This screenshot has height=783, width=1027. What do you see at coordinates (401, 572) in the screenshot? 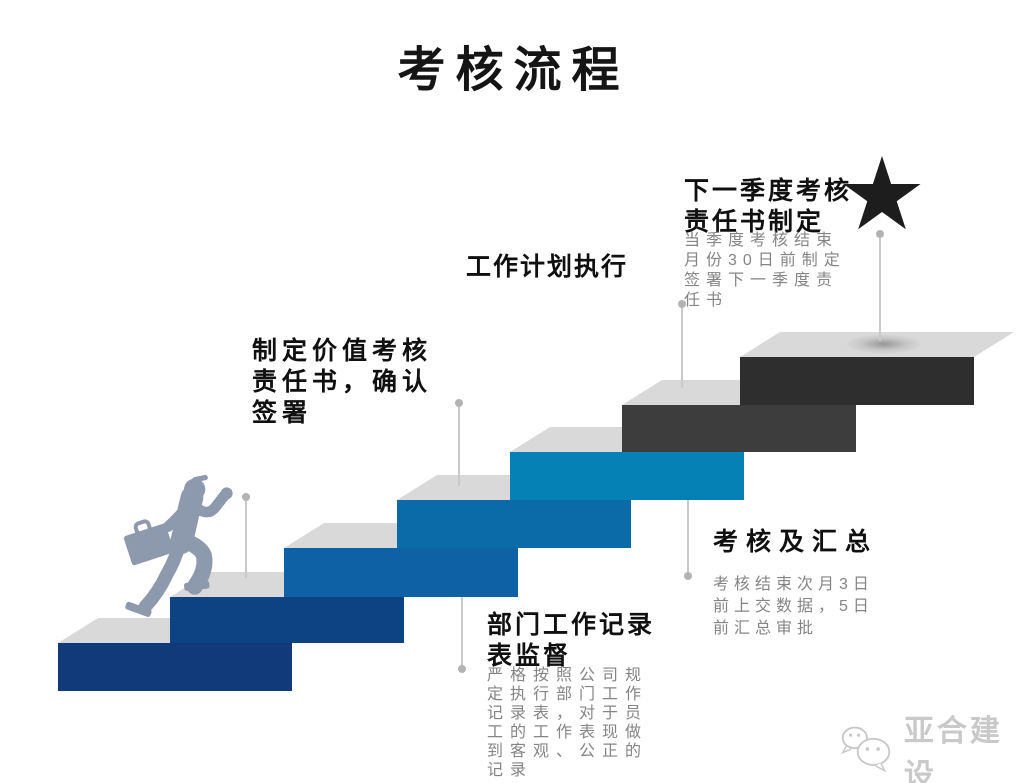
I see `stair-step-3-front` at bounding box center [401, 572].